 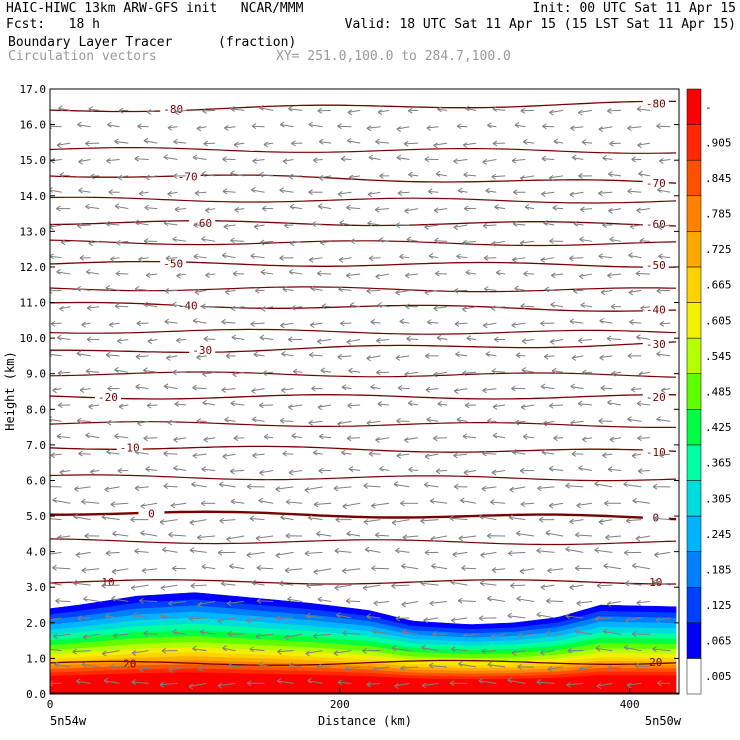 What do you see at coordinates (188, 176) in the screenshot?
I see `isotherm-label: -70` at bounding box center [188, 176].